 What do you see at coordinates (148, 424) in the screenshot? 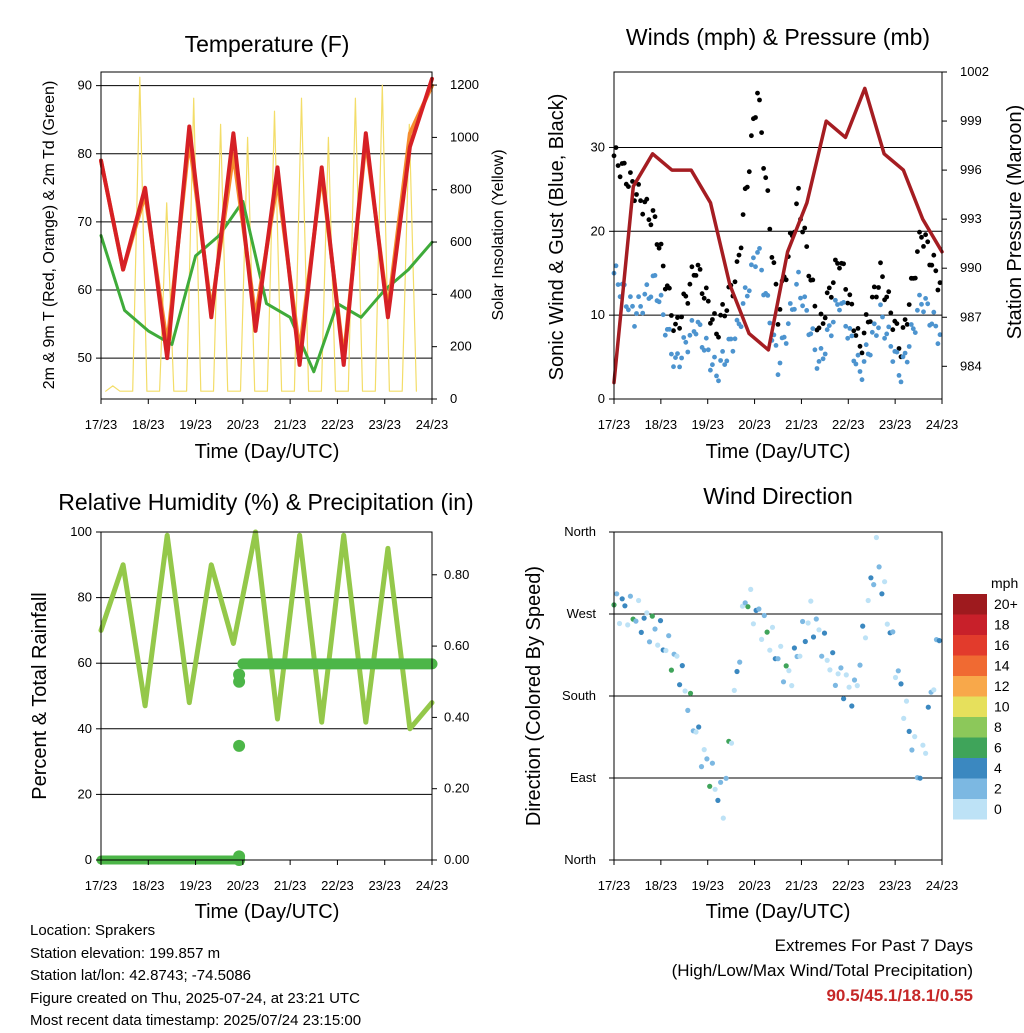
I see `temperature-xtick-label: 18/23` at bounding box center [148, 424].